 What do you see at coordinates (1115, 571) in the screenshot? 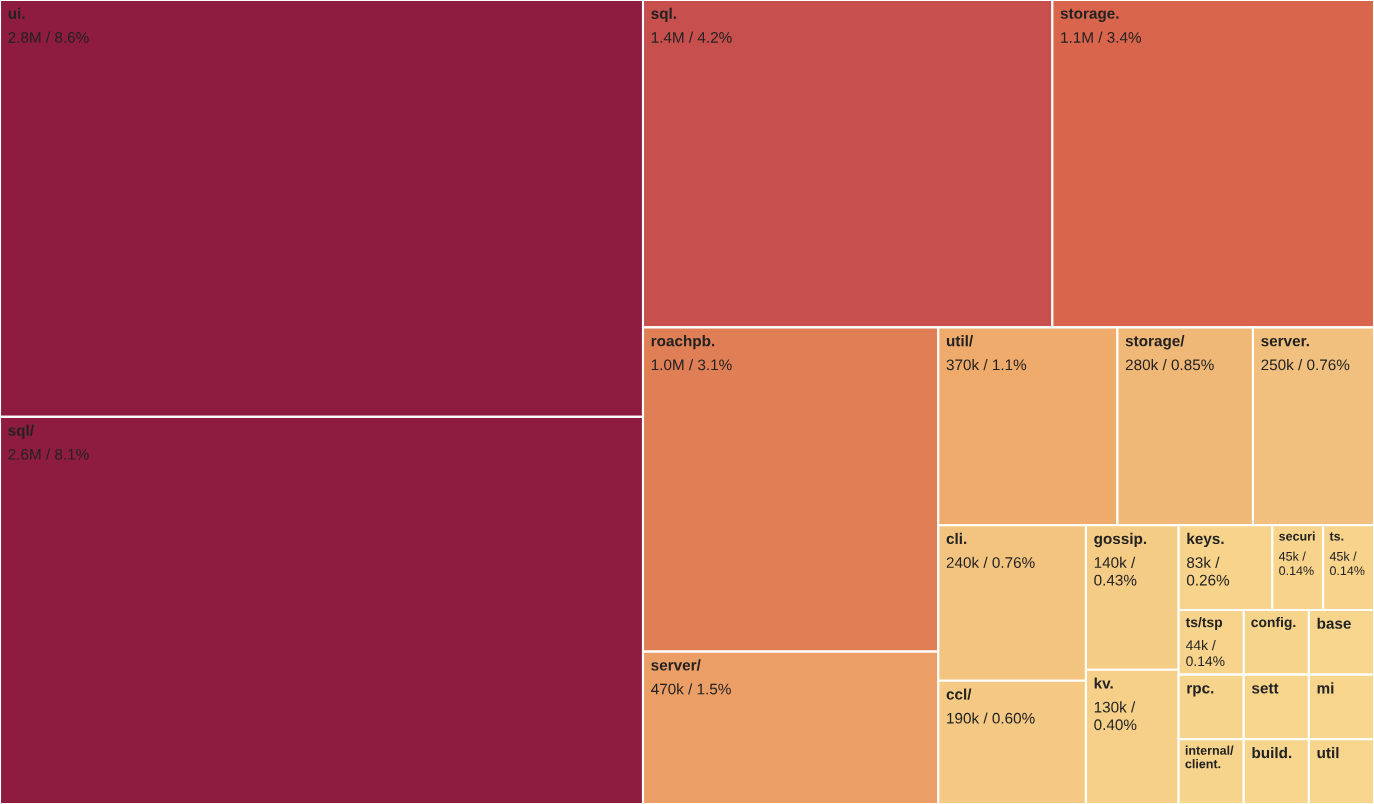
I see `data-label: 140k / 0.43%` at bounding box center [1115, 571].